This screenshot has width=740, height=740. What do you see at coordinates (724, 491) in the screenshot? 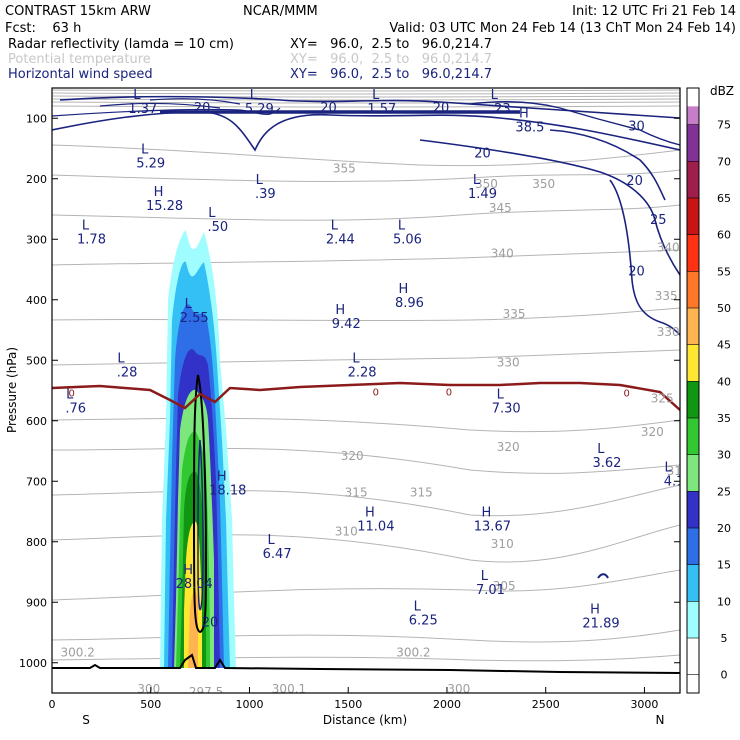
I see `colorbar-label: 25` at bounding box center [724, 491].